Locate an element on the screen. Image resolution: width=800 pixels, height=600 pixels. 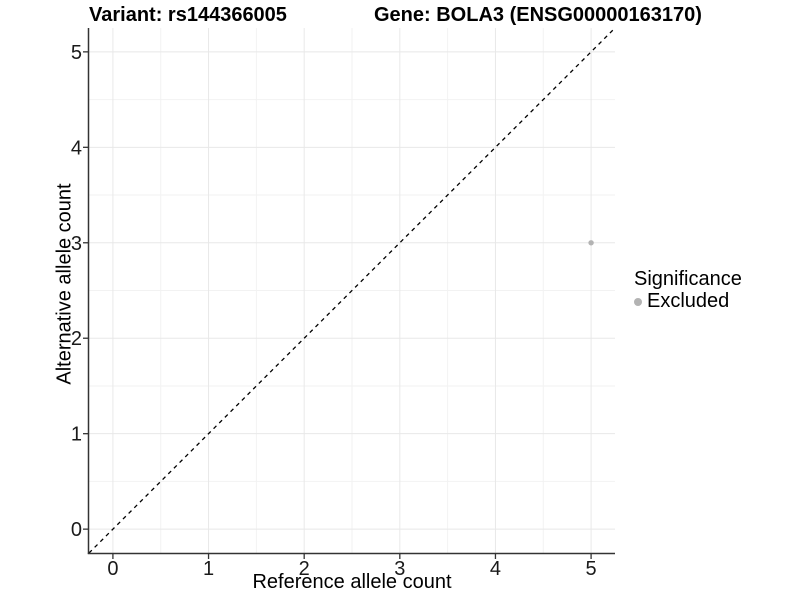
x-tick-label: 5 is located at coordinates (591, 569).